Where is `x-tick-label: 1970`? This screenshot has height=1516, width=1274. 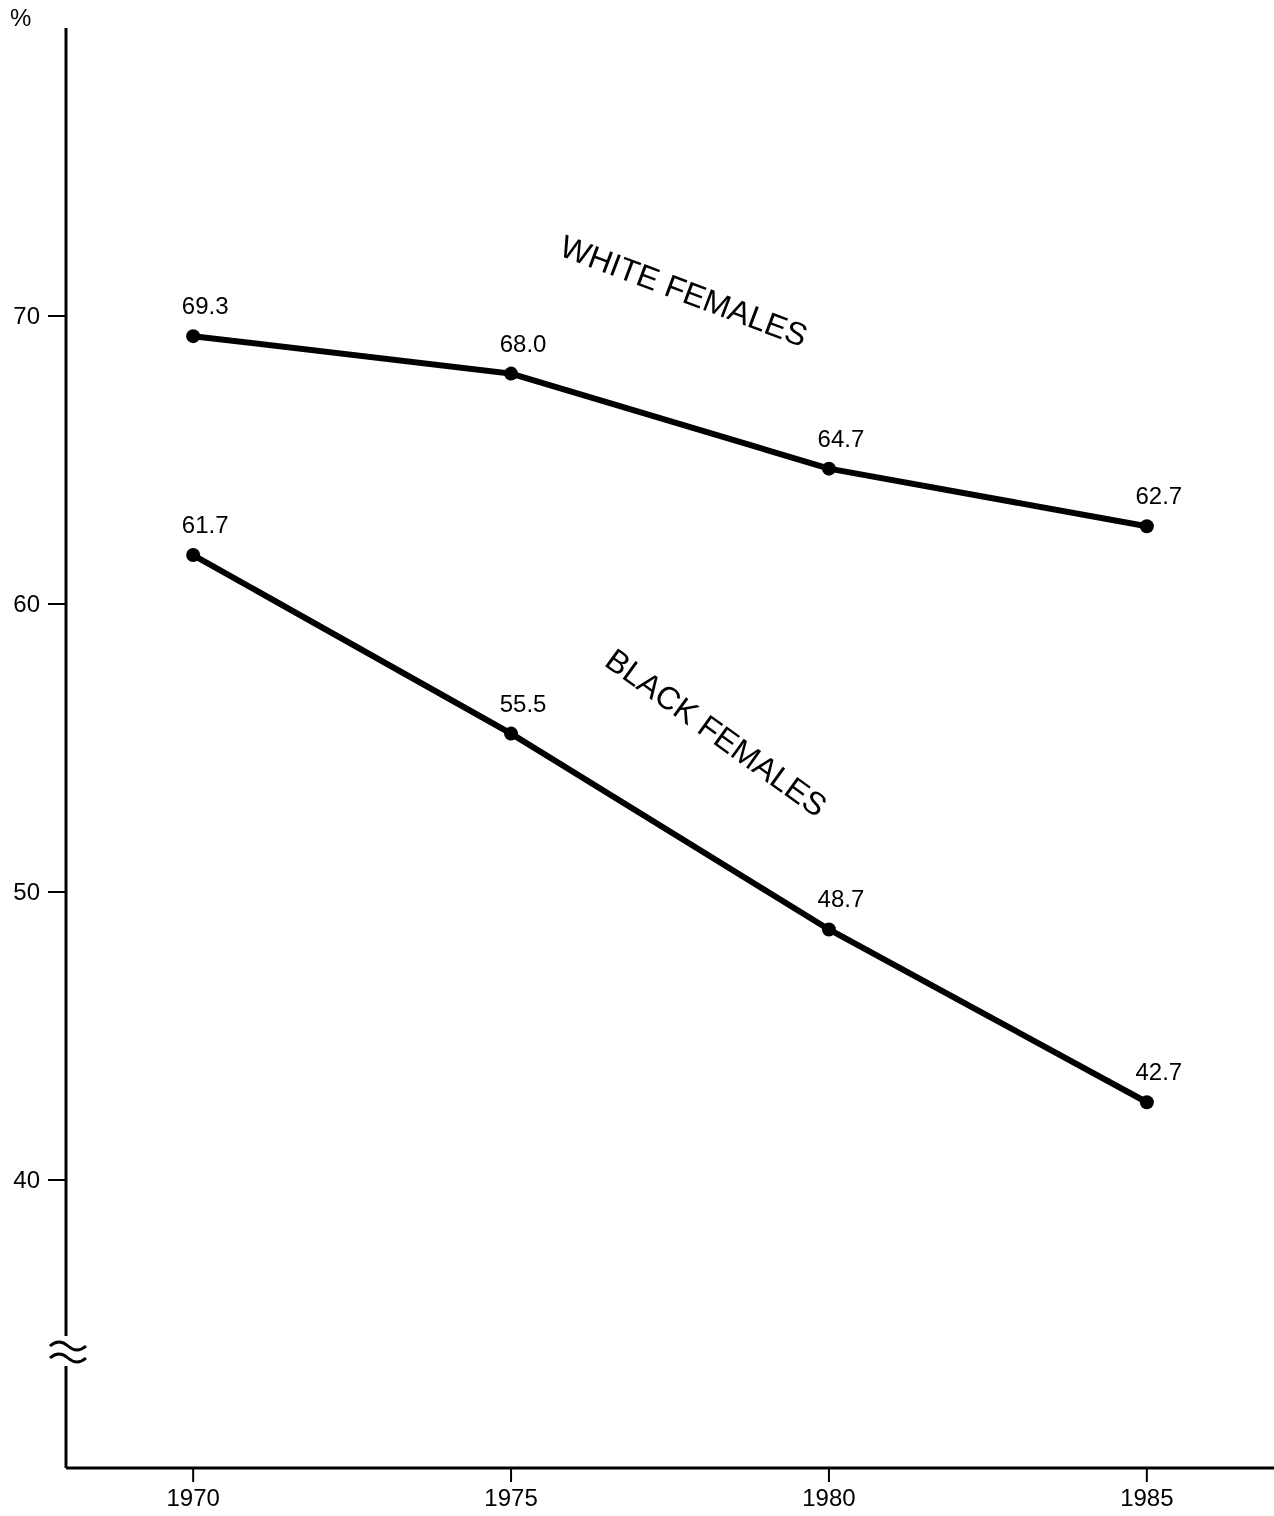 x-tick-label: 1970 is located at coordinates (193, 1497).